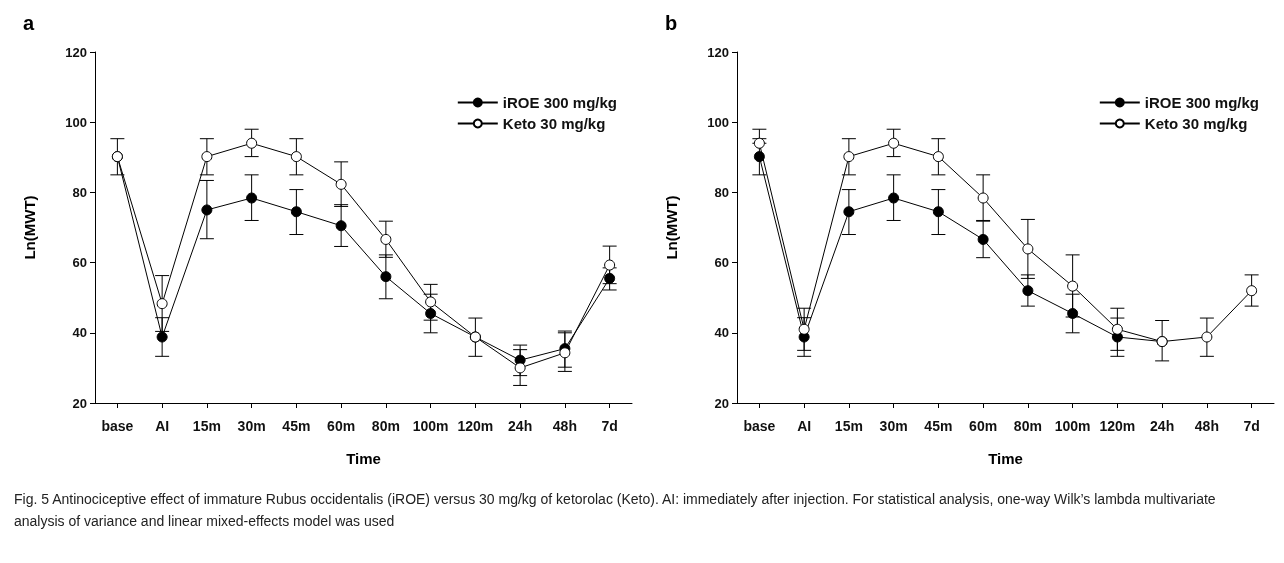 Image resolution: width=1284 pixels, height=563 pixels. I want to click on caption: Fig. 5 Antinociceptive effect of immature Rubus occidentalis (iROE) versus 30 mg/kg of ketorolac (Keto). AI: immediately after injection. For statistical analysis, one-way Wilk’s lambda multivariate analysis of variance and linear mixed-effects model was used, so click(615, 510).